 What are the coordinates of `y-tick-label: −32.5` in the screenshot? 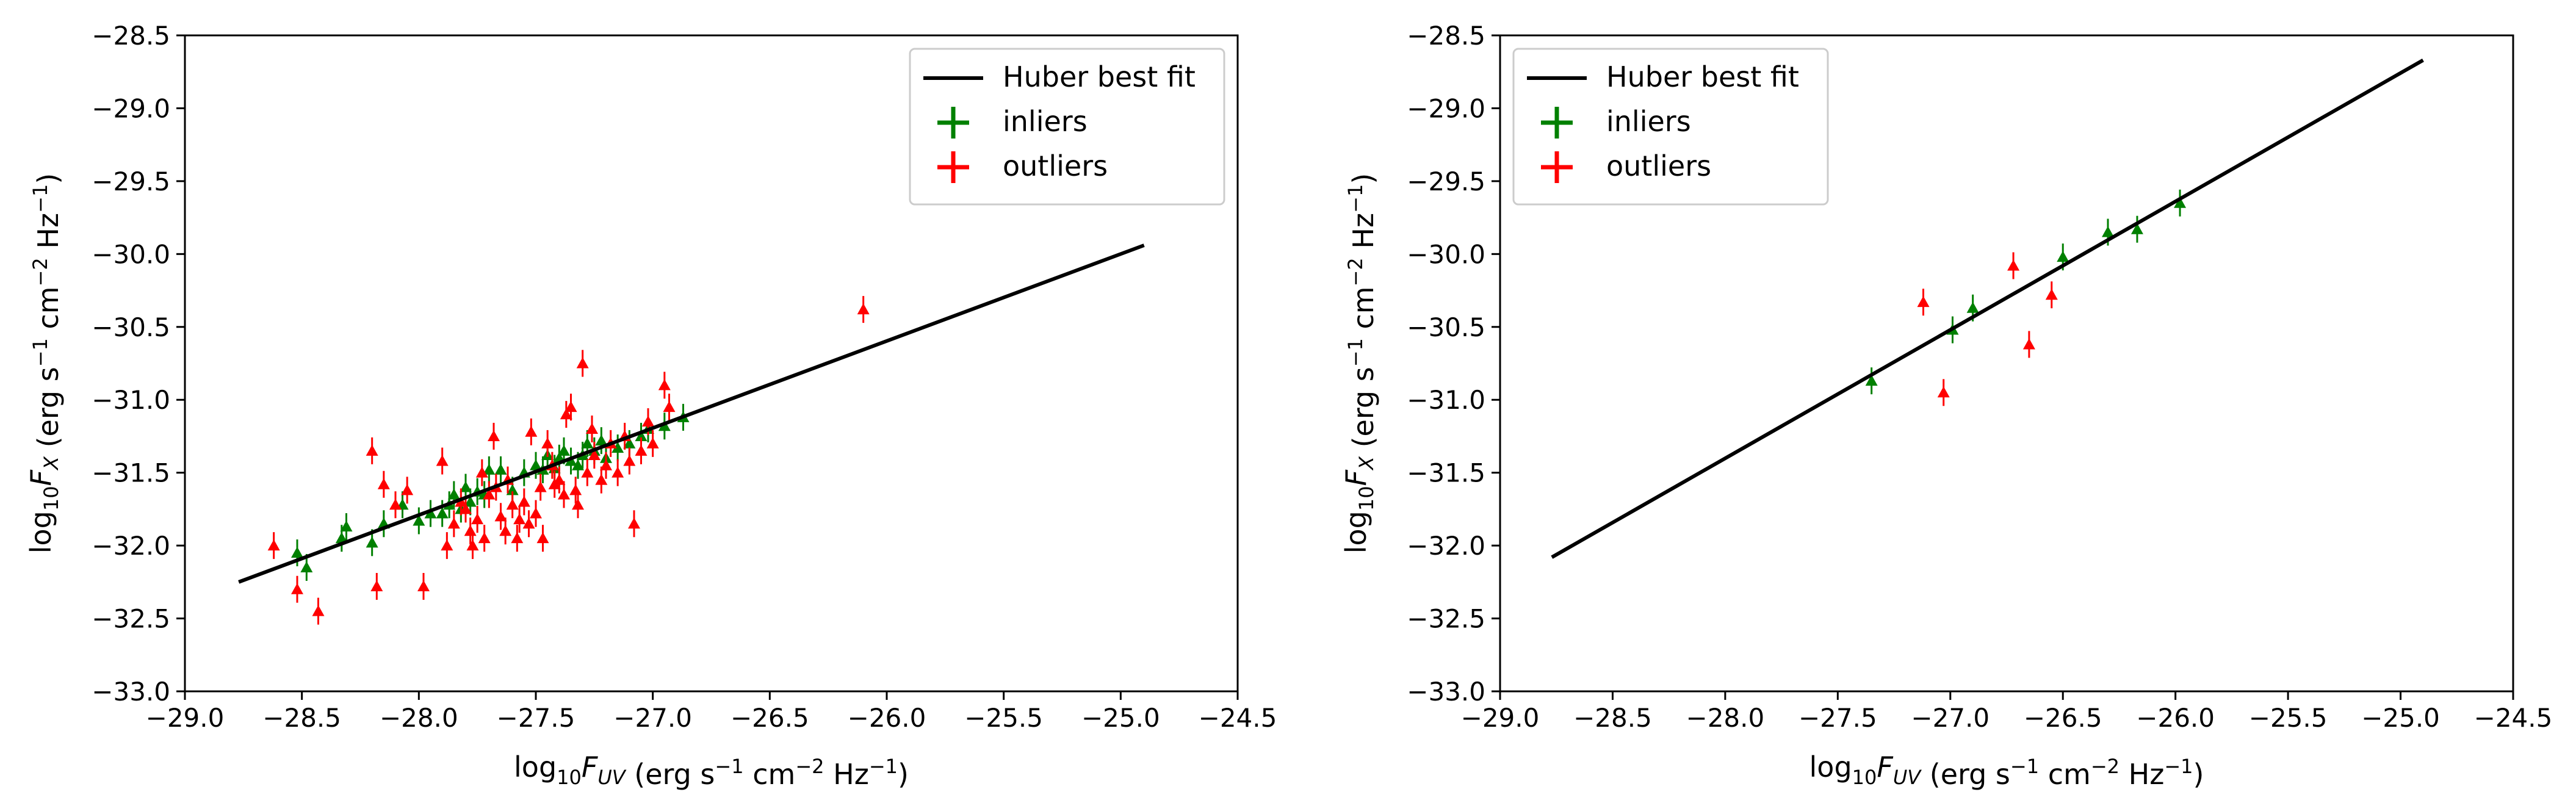 It's located at (1446, 619).